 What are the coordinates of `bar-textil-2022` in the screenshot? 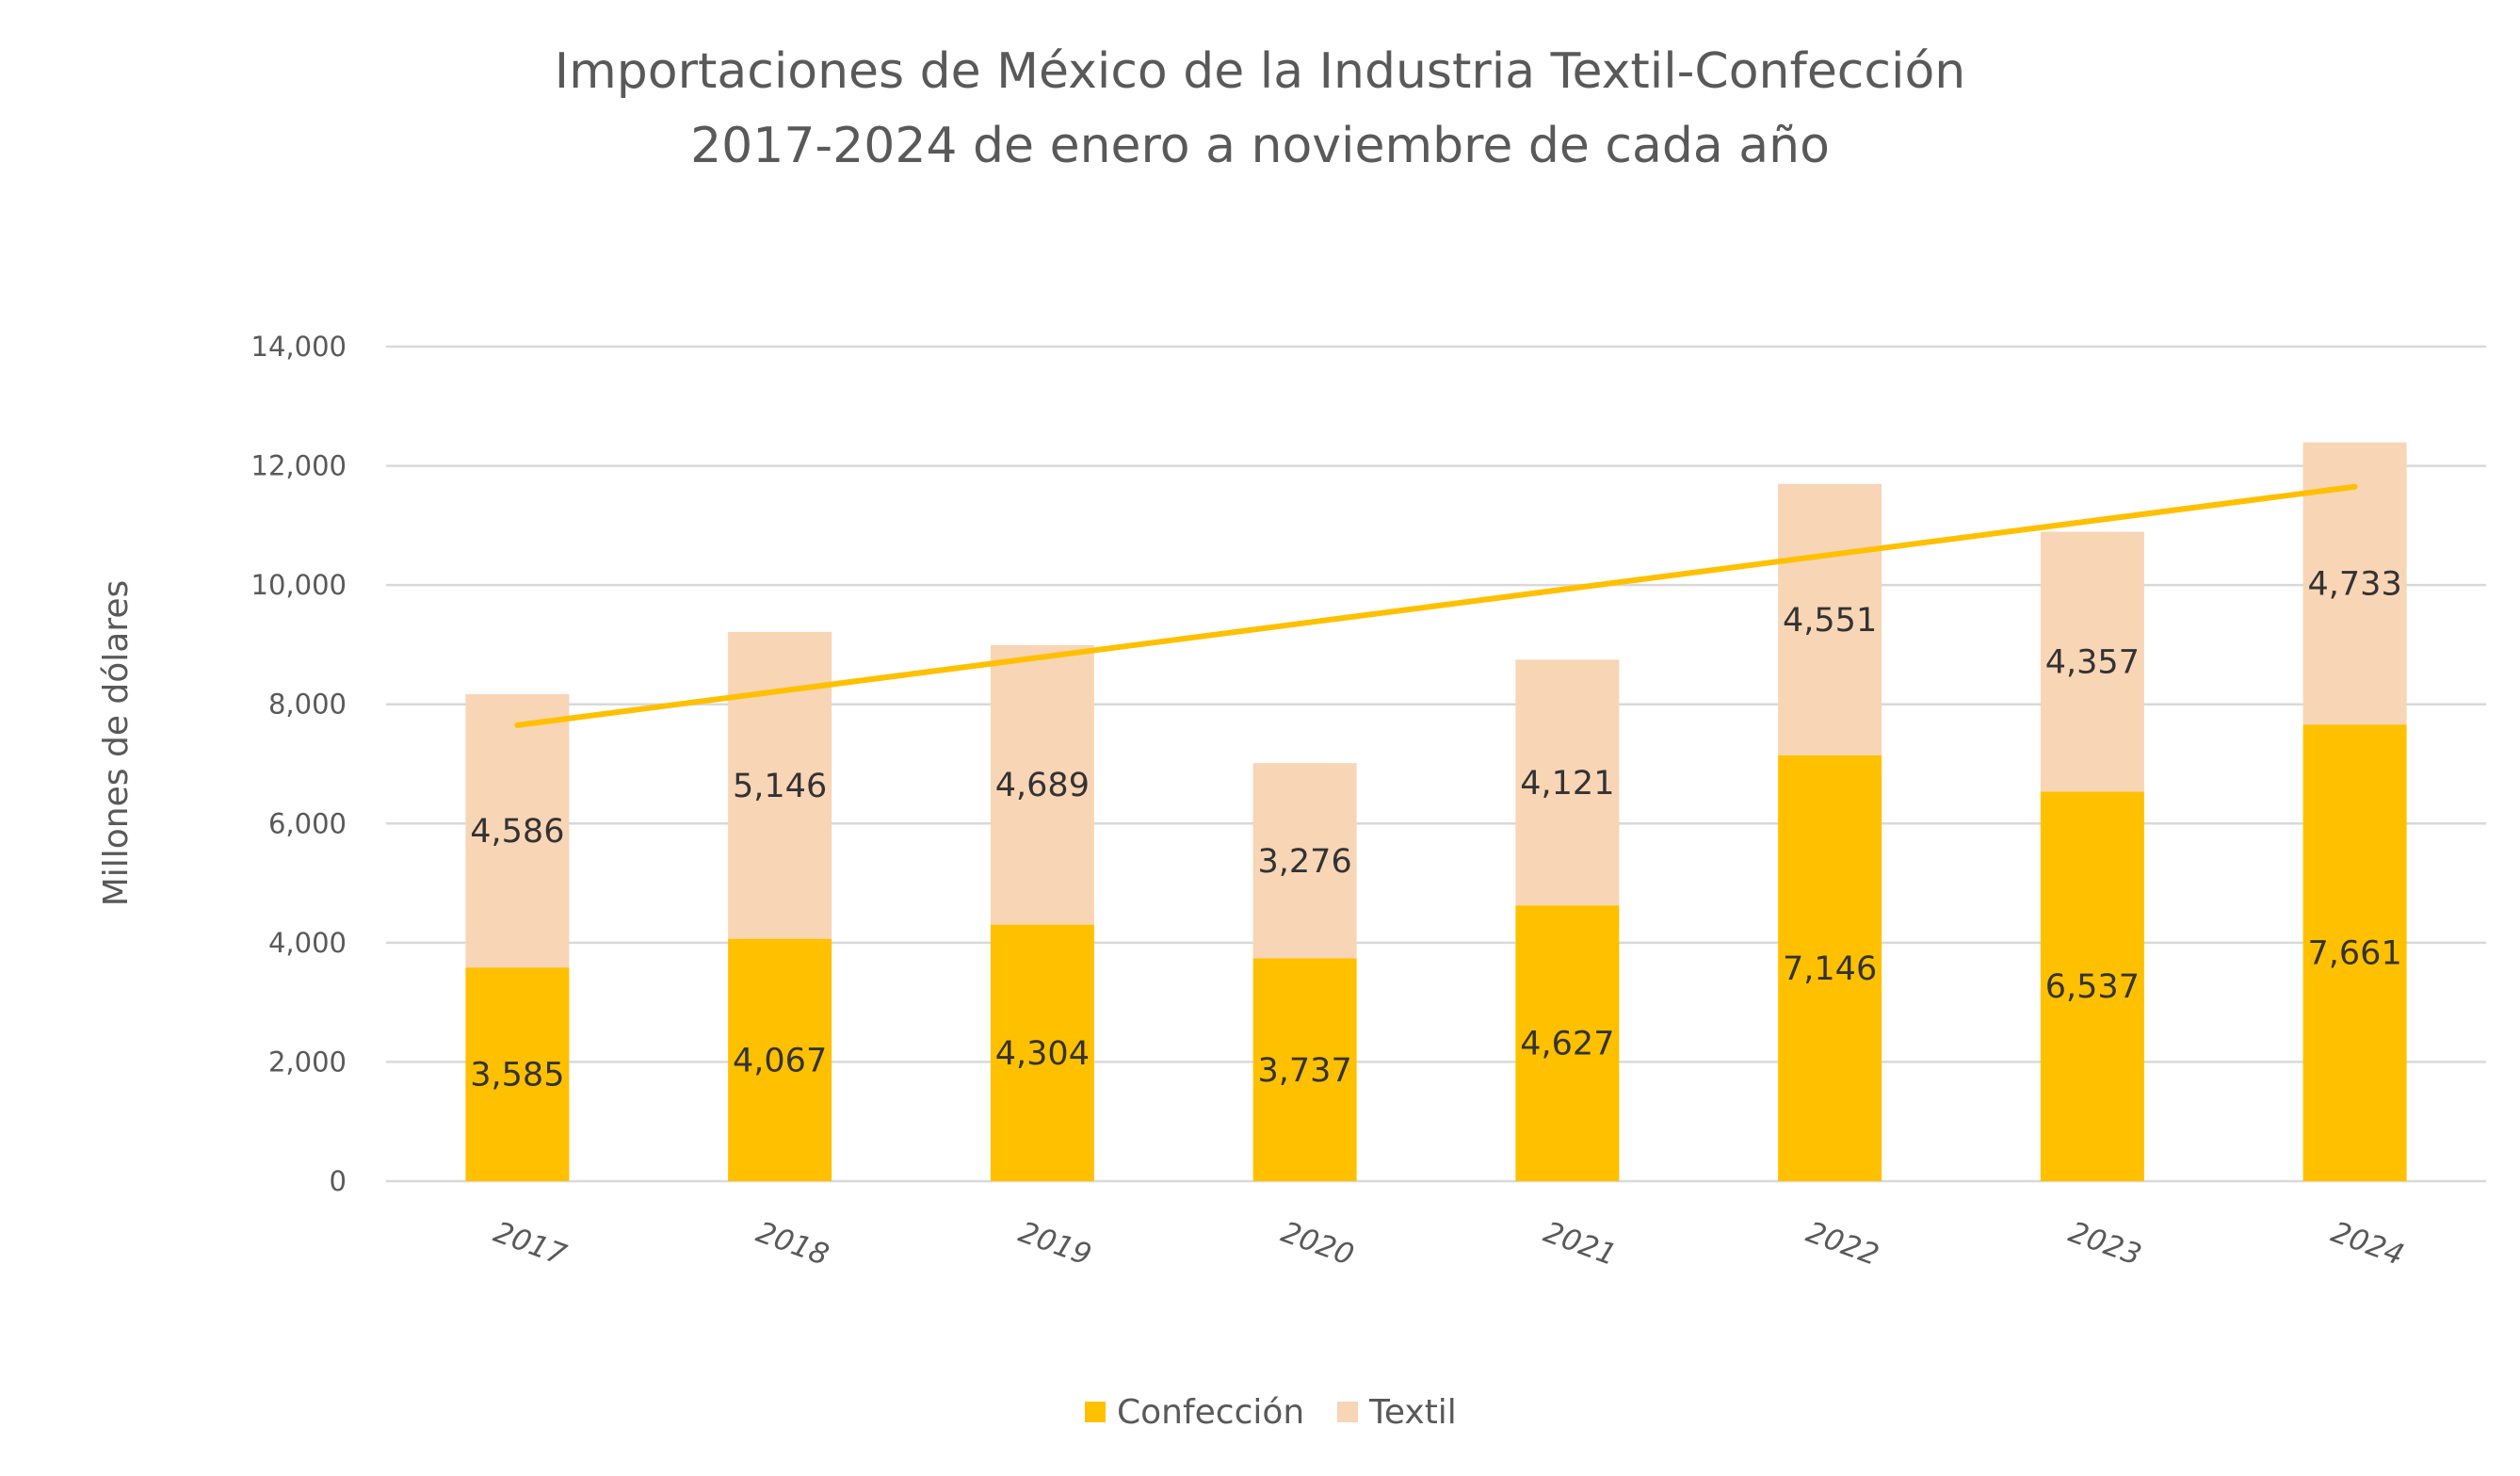 It's located at (1830, 619).